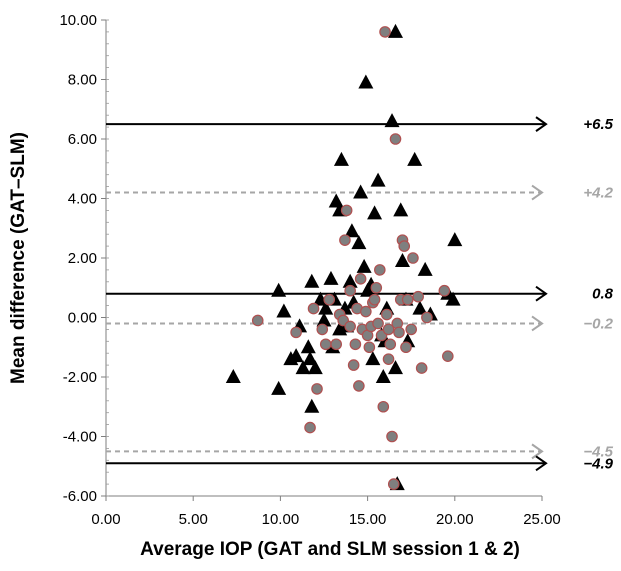 This screenshot has height=571, width=621. Describe the element at coordinates (78, 20) in the screenshot. I see `y-tick-label: 10.00` at that location.